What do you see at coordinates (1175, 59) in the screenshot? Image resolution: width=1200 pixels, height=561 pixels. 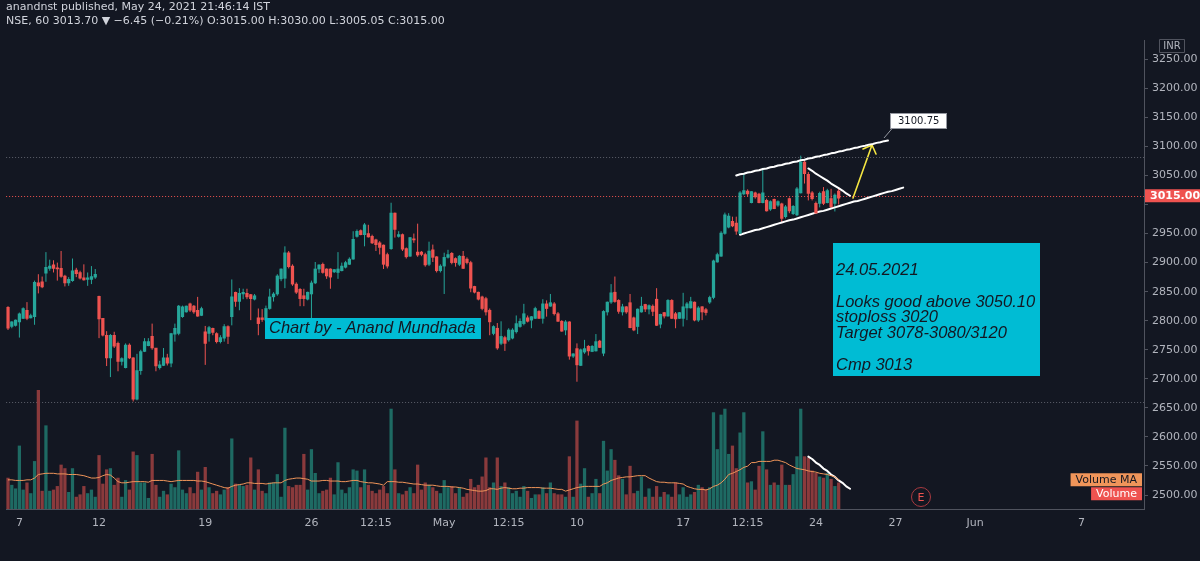 I see `y-tick-label: 3250.00` at bounding box center [1175, 59].